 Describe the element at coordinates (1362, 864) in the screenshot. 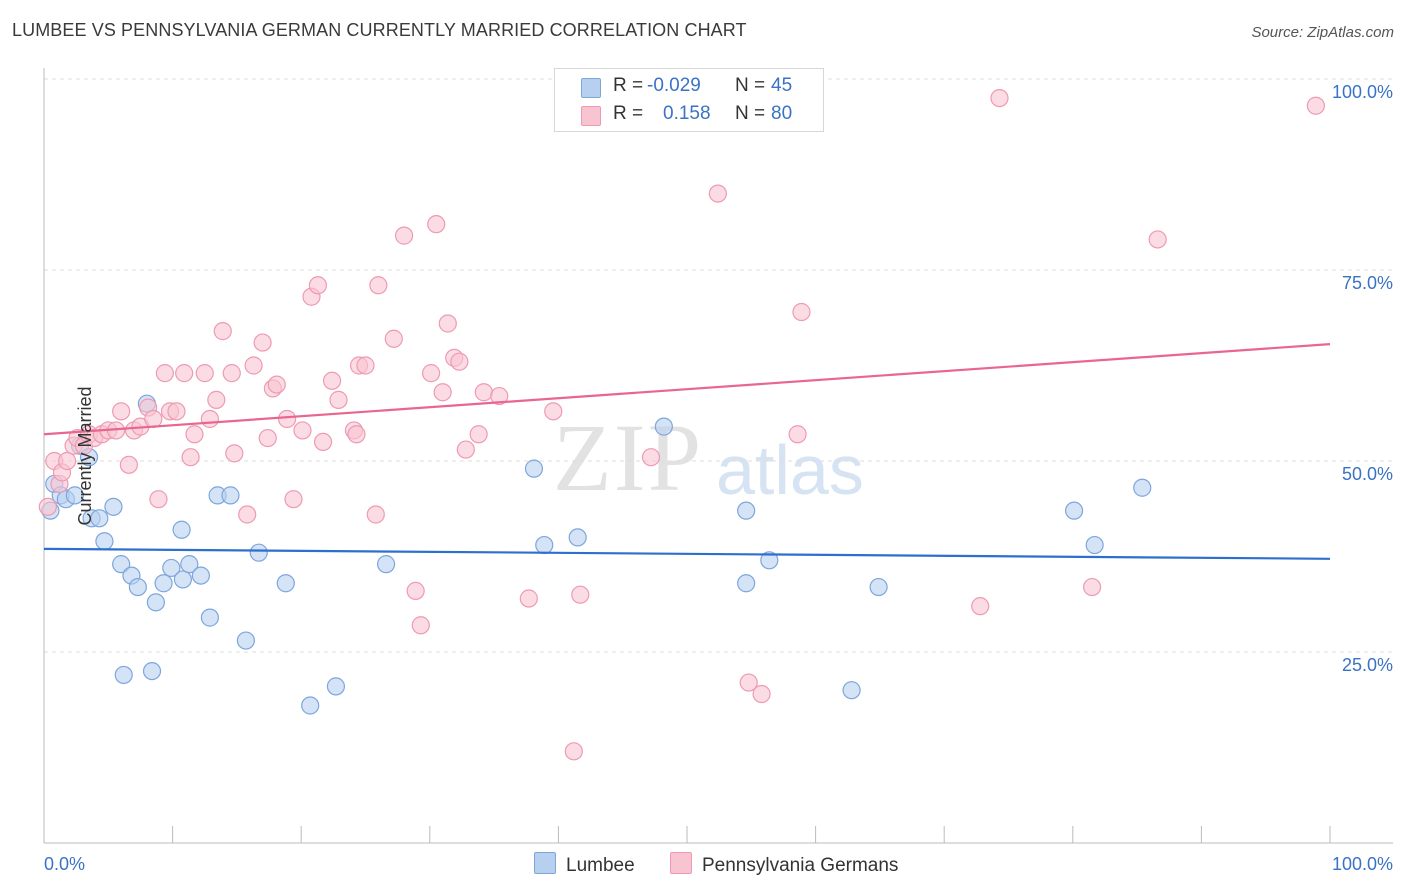

I see `x-tick-label: 100.0%` at that location.